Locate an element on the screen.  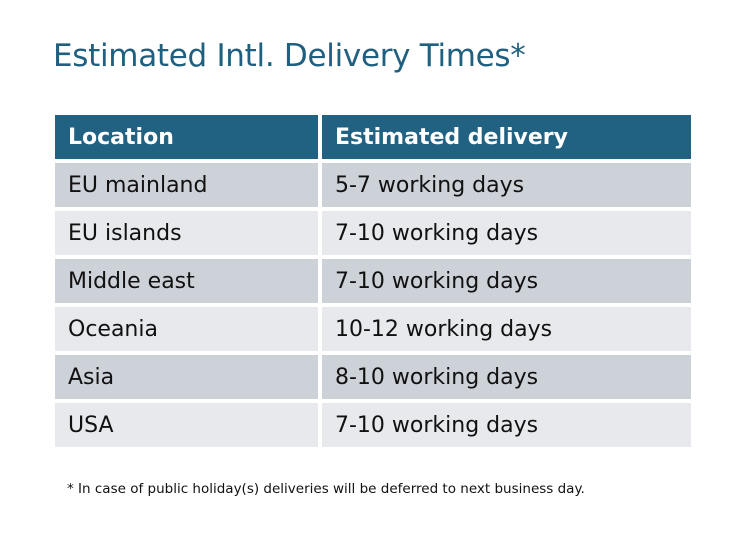
table-row: EU islands 7-10 working days is located at coordinates (373, 233).